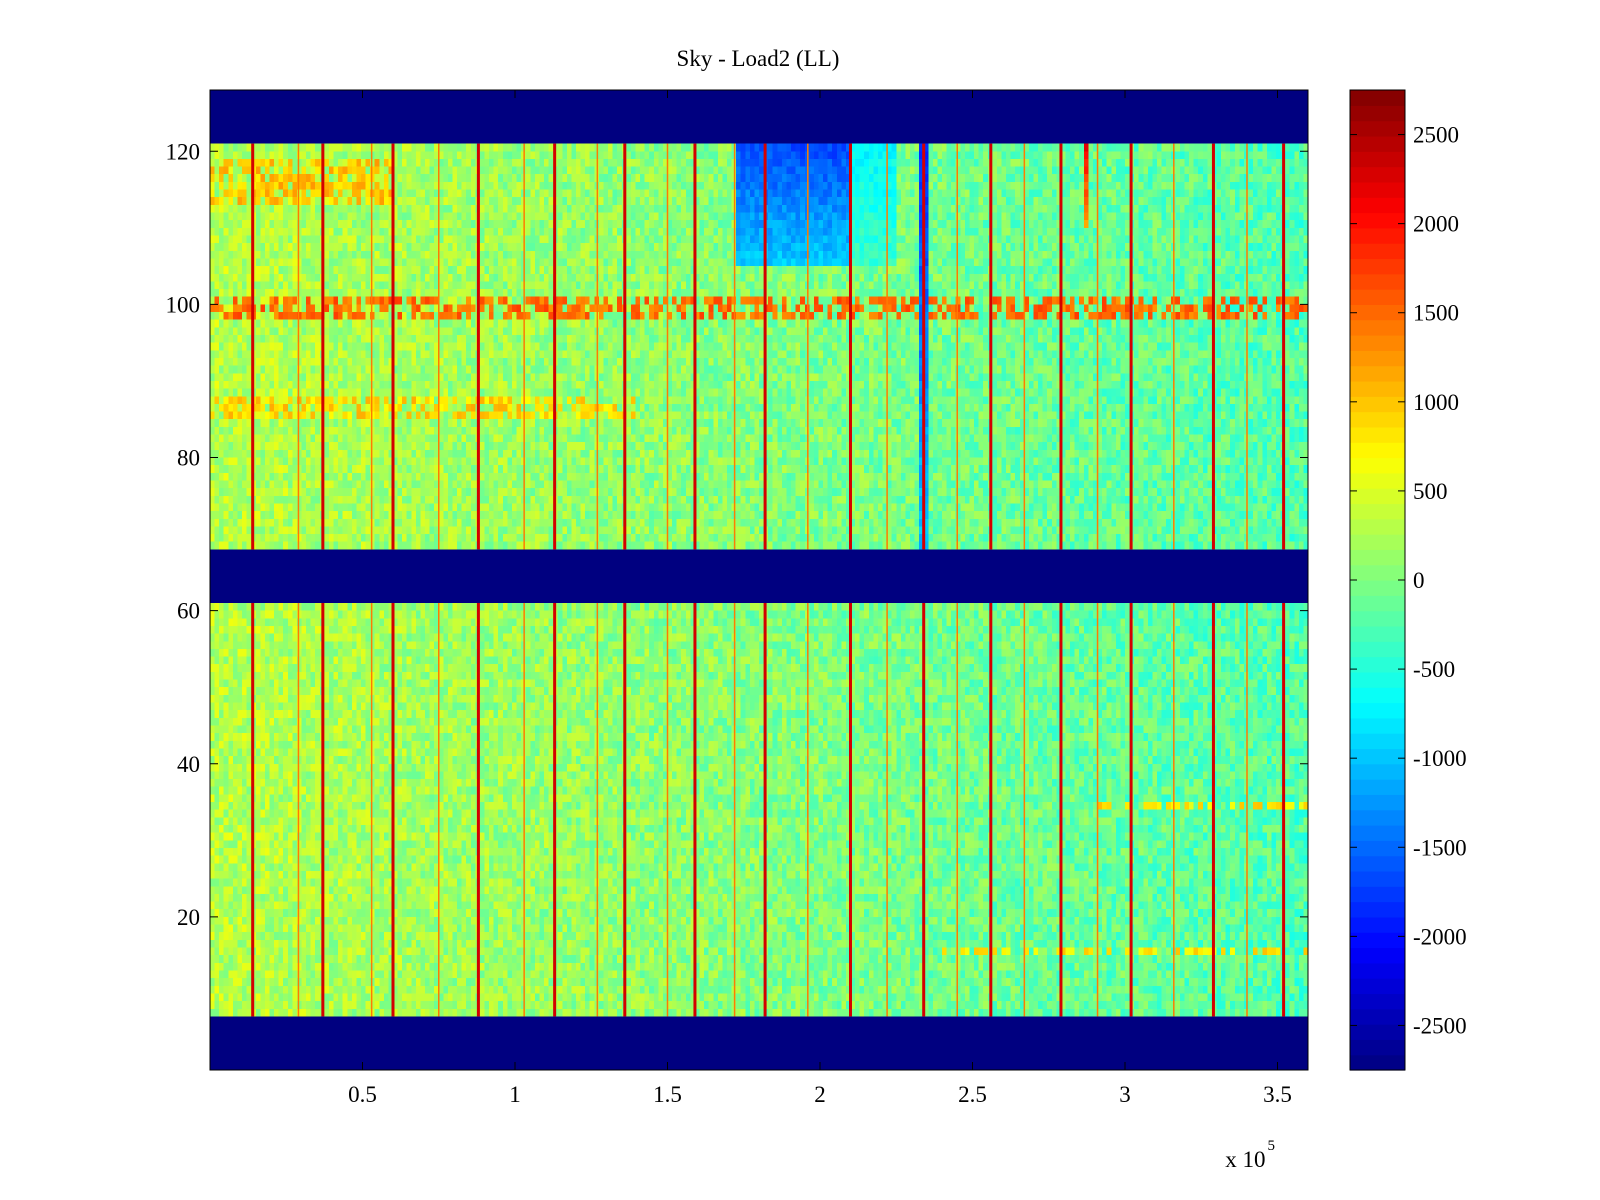 The image size is (1600, 1200). I want to click on y-tick-label: 60, so click(188, 611).